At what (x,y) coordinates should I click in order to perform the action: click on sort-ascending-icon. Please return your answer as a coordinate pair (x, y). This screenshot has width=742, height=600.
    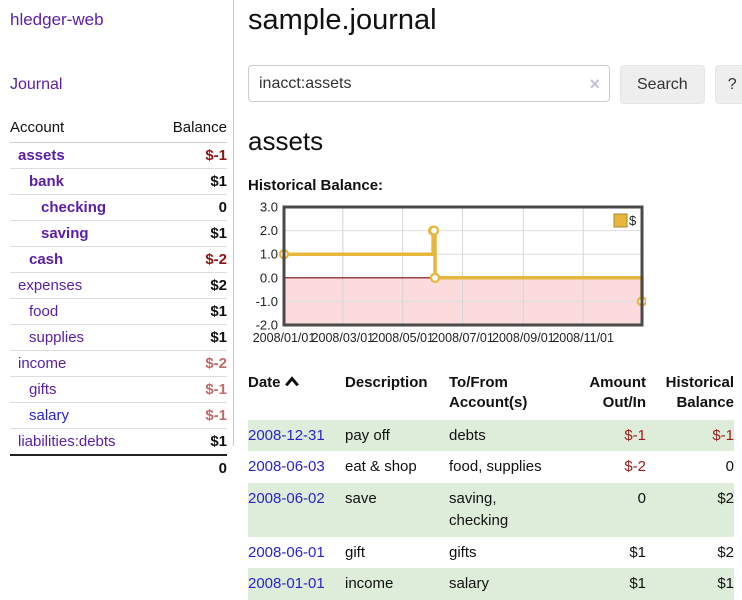
    Looking at the image, I should click on (291, 381).